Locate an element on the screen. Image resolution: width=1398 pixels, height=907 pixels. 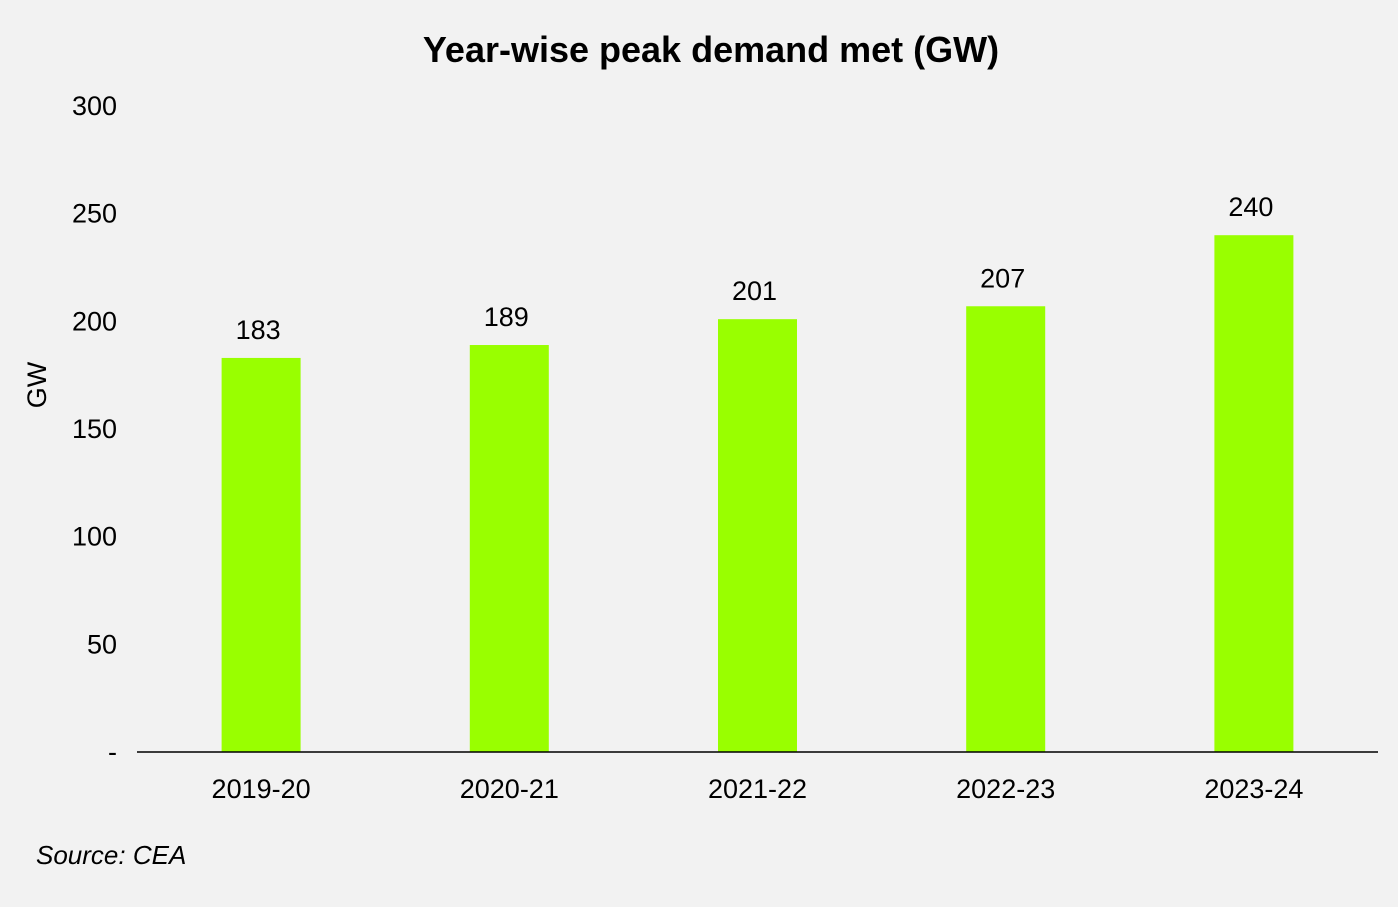
y-tick-label: 50 is located at coordinates (102, 644).